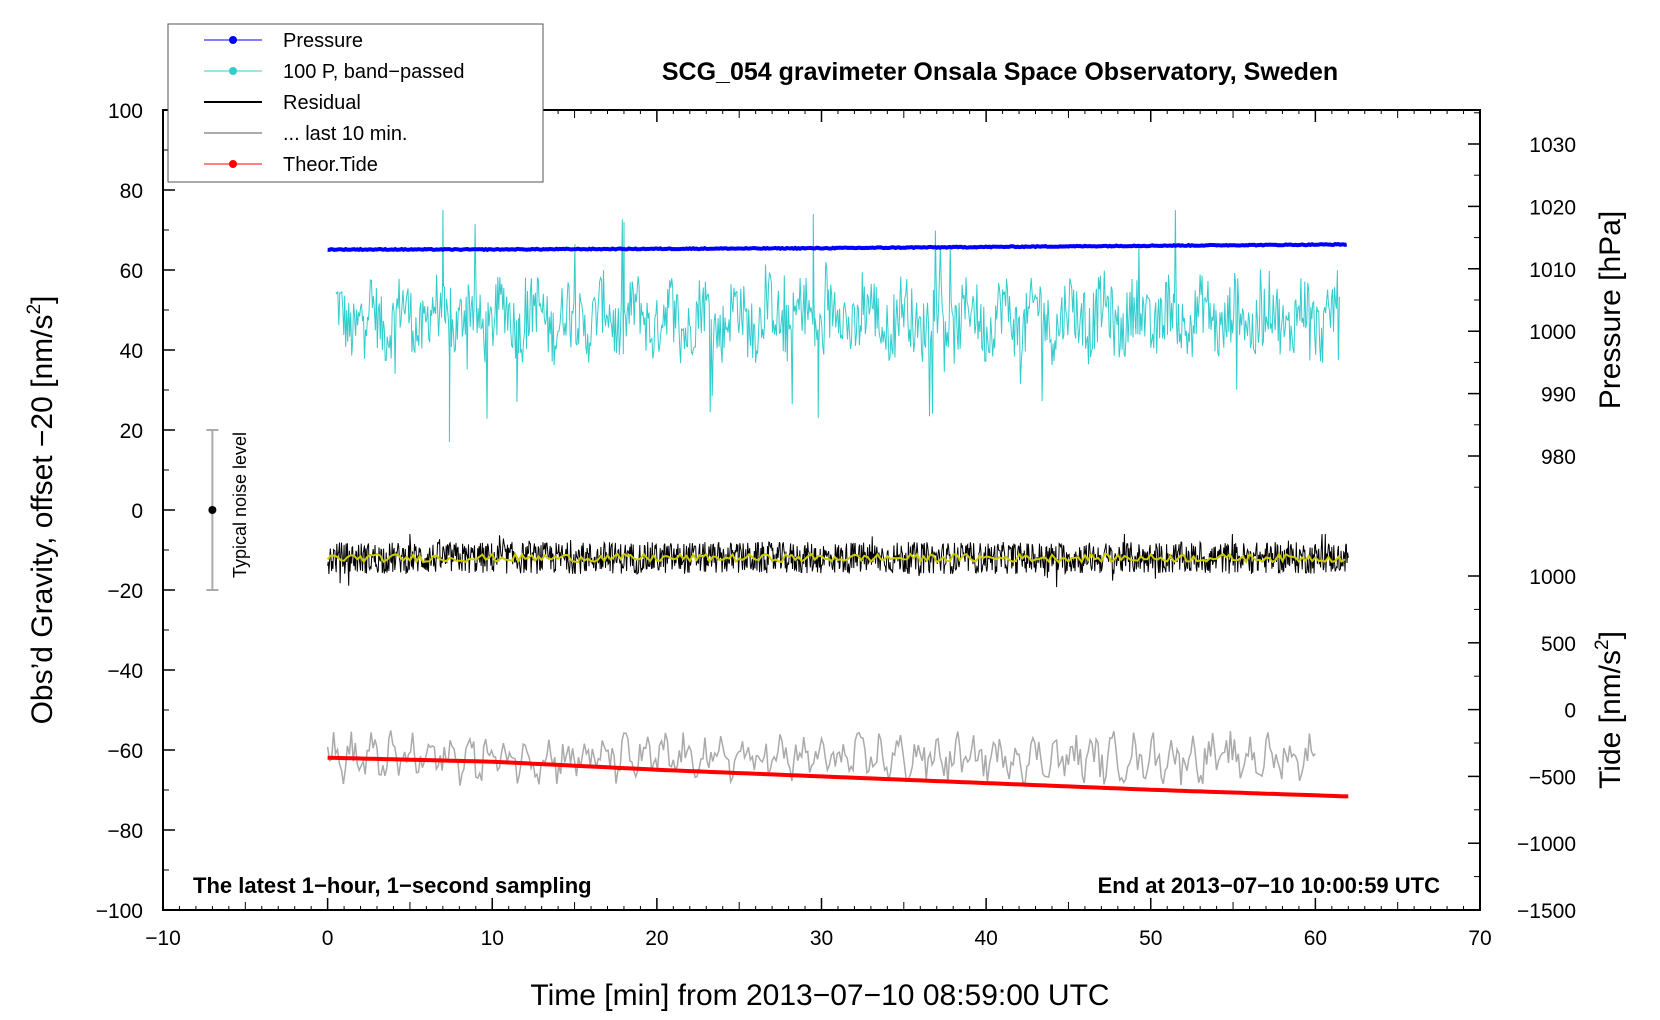 The height and width of the screenshot is (1020, 1660). I want to click on pressure-tick-labels: 1030 1020 1010 1000 990 980, so click(1552, 301).